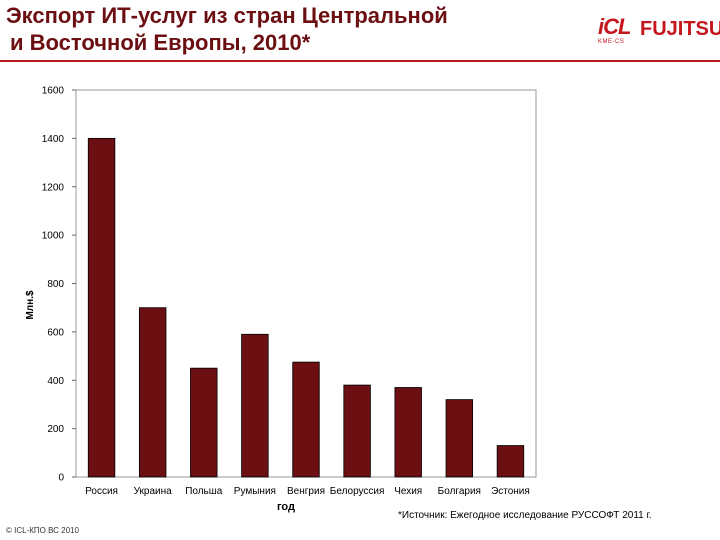 This screenshot has width=720, height=540. I want to click on y-tick-label: 1000, so click(53, 236).